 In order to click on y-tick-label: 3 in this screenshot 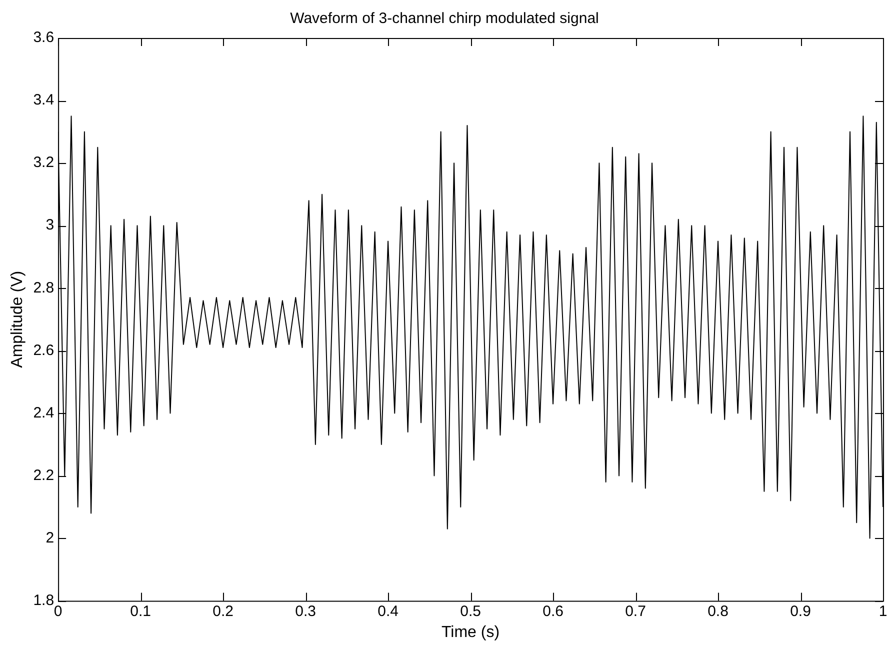, I will do `click(50, 225)`.